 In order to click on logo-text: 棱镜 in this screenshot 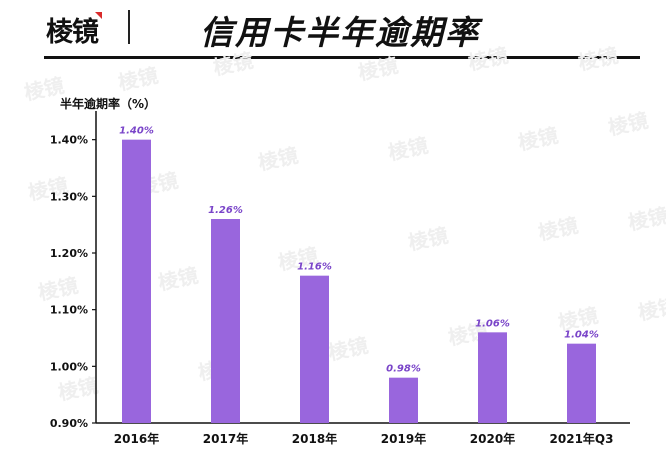, I will do `click(72, 32)`.